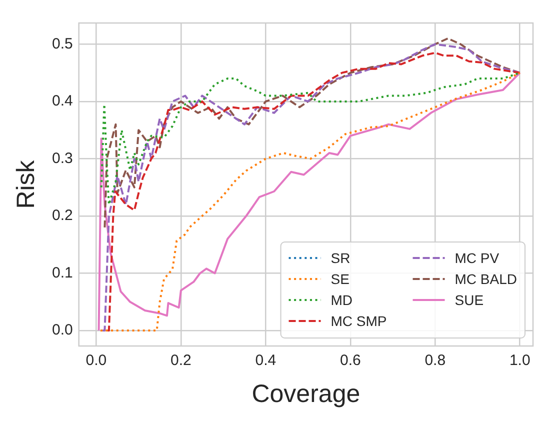 The image size is (545, 422). What do you see at coordinates (519, 361) in the screenshot?
I see `x-tick-label: 1.0` at bounding box center [519, 361].